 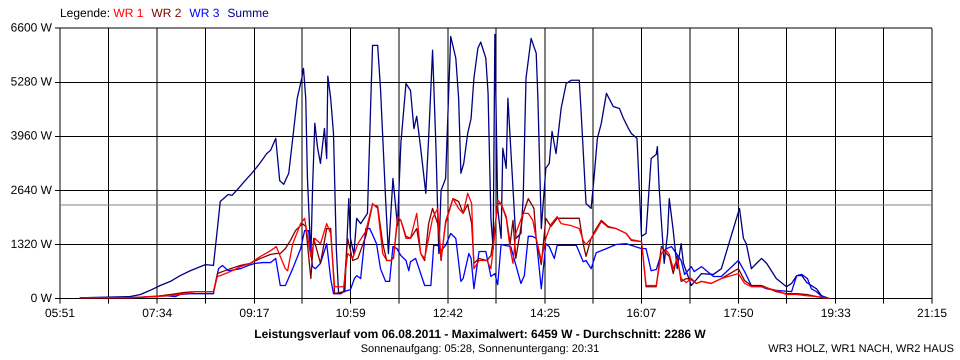 What do you see at coordinates (480, 349) in the screenshot?
I see `text: Sonnenaufgang: 05:28, Sonnenuntergang: 20:31` at bounding box center [480, 349].